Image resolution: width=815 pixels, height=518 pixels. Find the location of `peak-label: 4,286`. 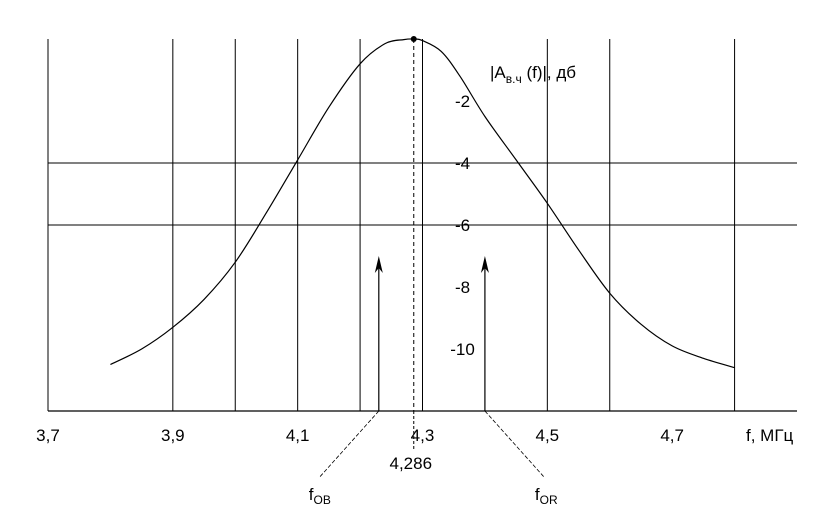

peak-label: 4,286 is located at coordinates (410, 463).